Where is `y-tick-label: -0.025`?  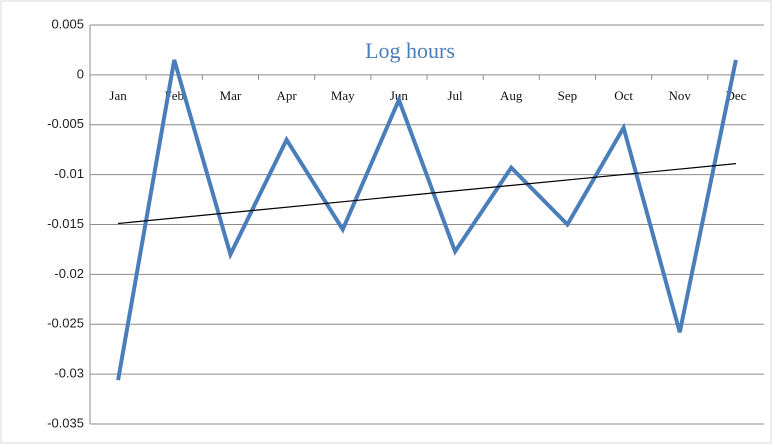
y-tick-label: -0.025 is located at coordinates (65, 323).